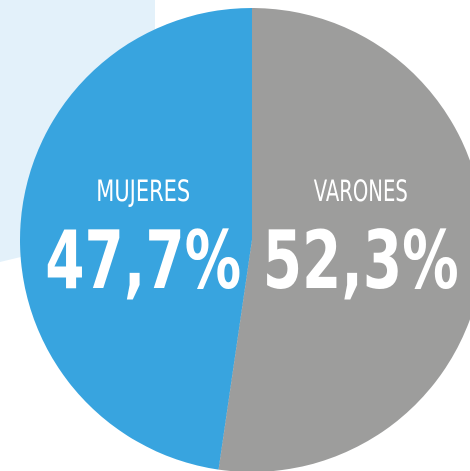 The image size is (470, 471). I want to click on slice-category-label: VARONES, so click(361, 191).